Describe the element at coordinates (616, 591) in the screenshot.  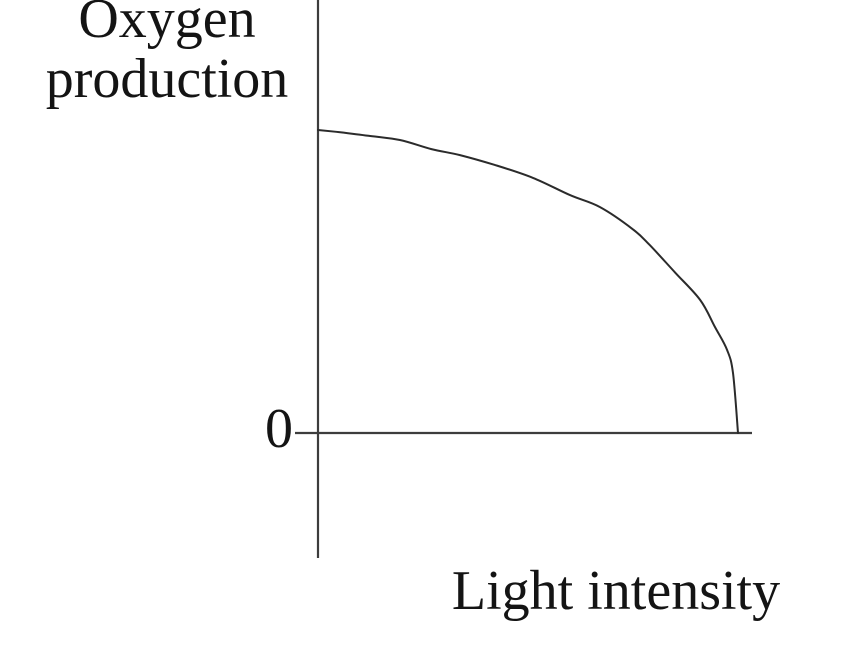
I see `x-axis-label: Light intensity` at that location.